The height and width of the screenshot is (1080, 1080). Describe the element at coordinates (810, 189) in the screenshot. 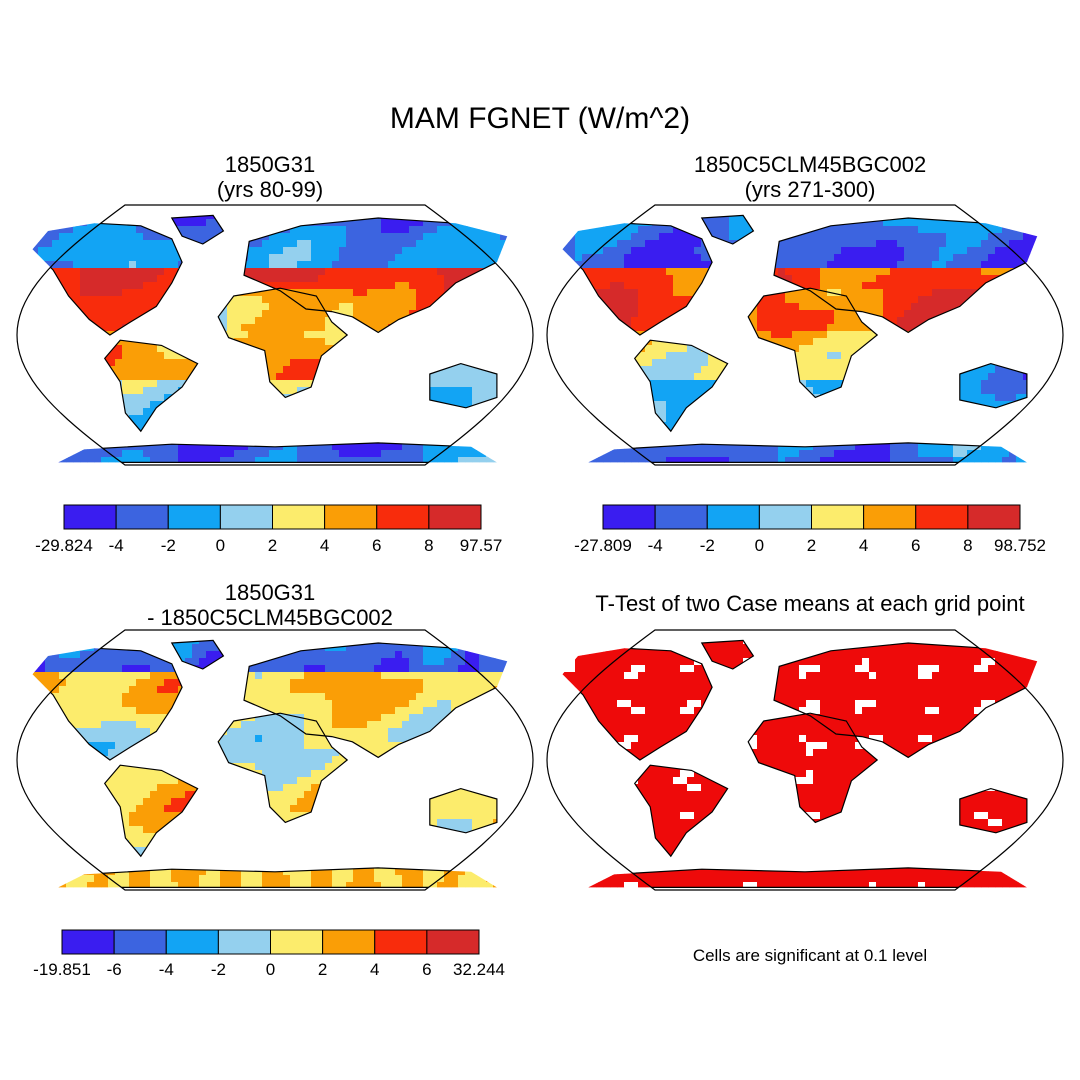

I see `panel-2-title-line2: (yrs 271-300)` at that location.